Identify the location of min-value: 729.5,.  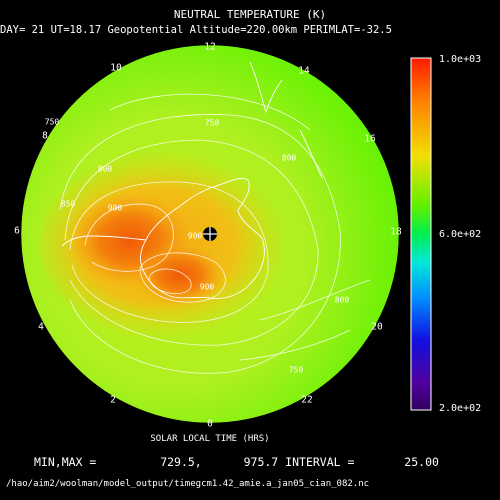
(181, 462).